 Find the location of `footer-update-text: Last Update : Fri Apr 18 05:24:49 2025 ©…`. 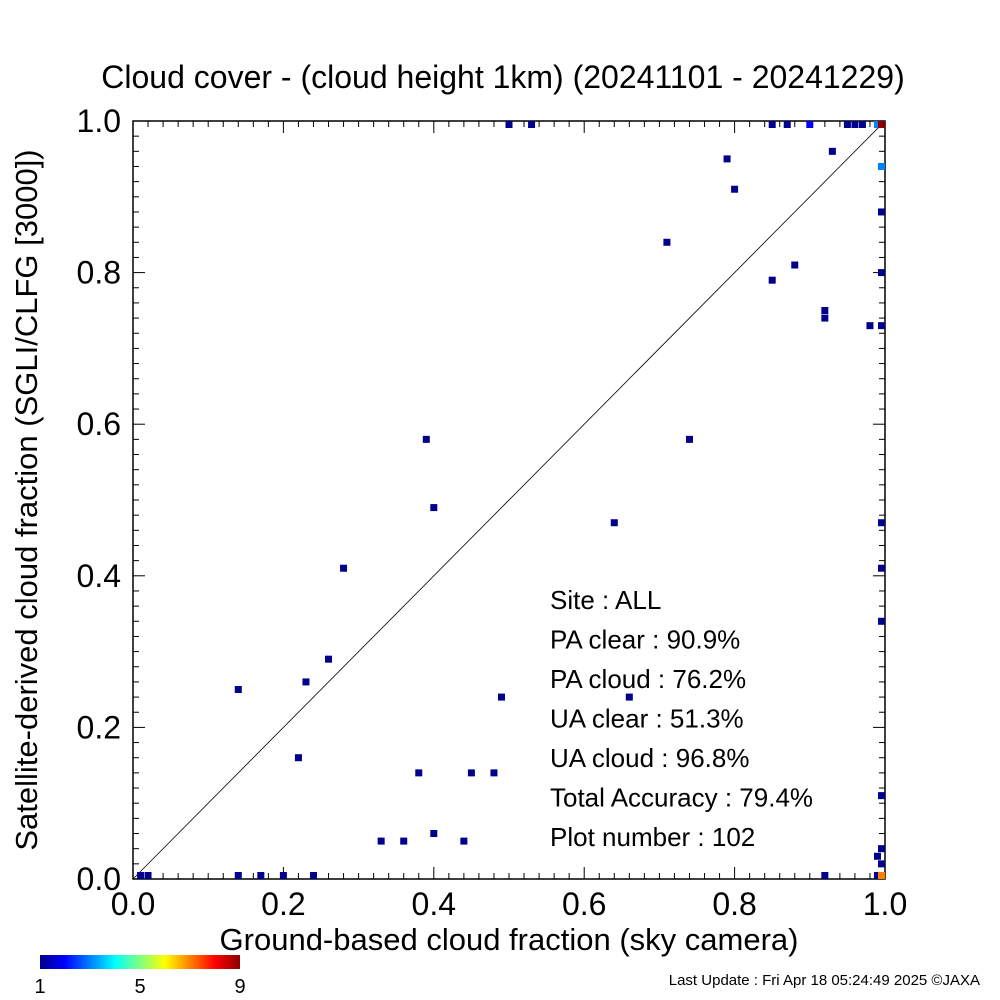

footer-update-text: Last Update : Fri Apr 18 05:24:49 2025 ©… is located at coordinates (824, 980).